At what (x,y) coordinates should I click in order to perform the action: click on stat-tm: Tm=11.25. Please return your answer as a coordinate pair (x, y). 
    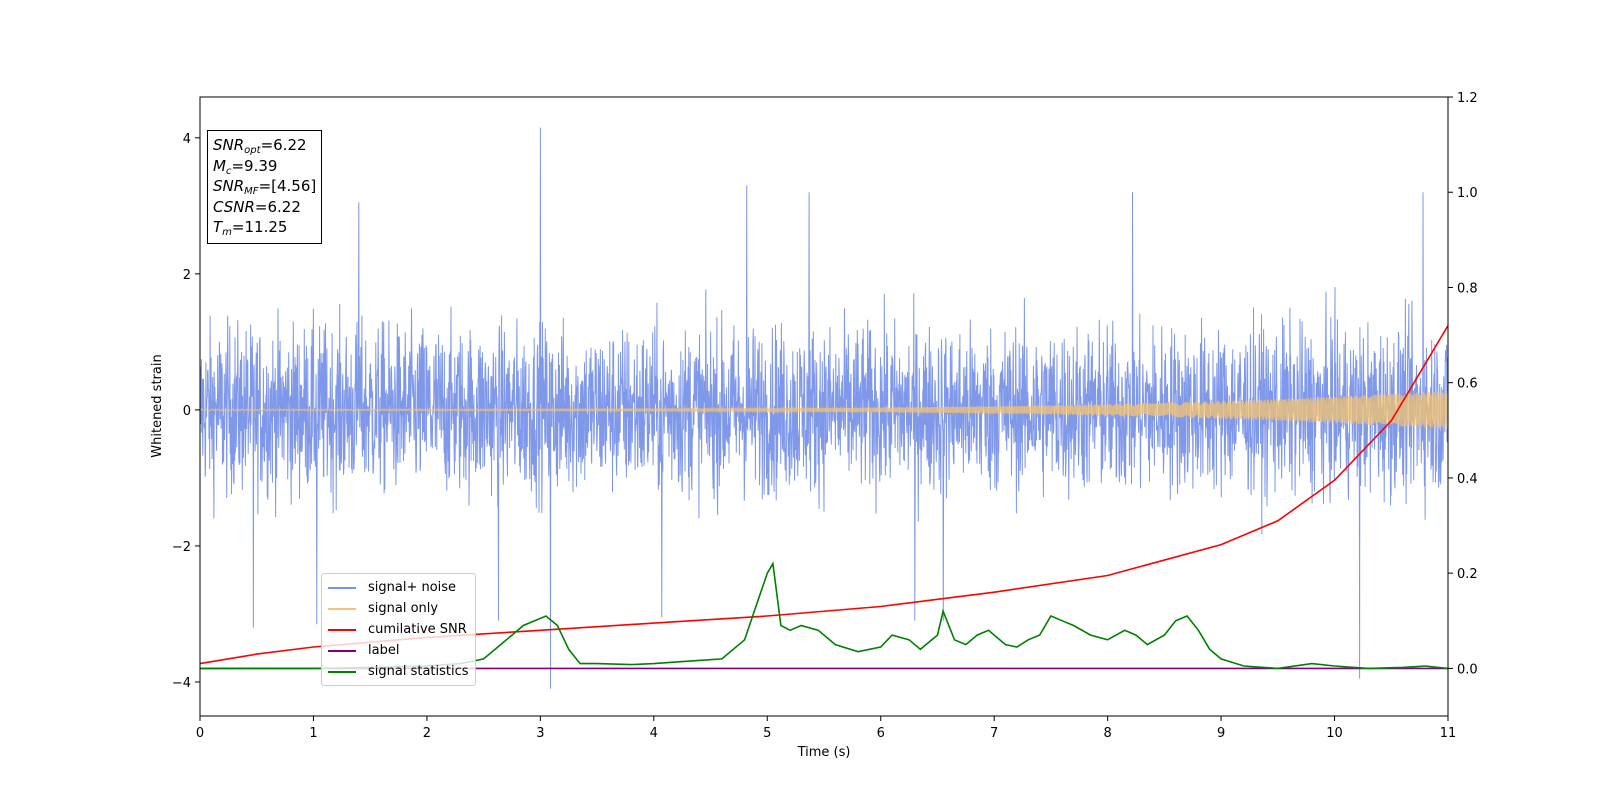
    Looking at the image, I should click on (250, 228).